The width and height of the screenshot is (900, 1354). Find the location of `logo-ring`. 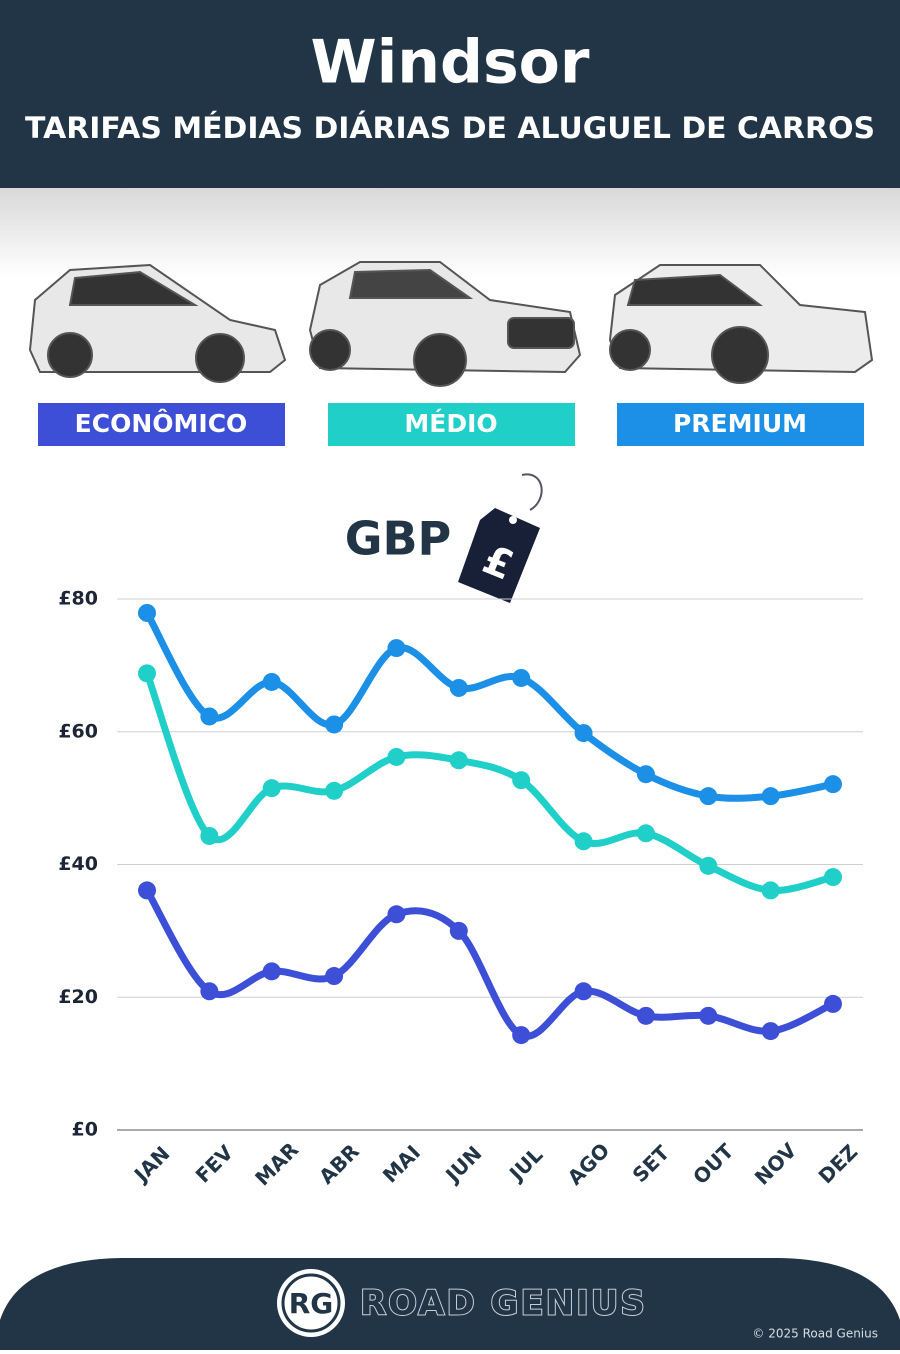

logo-ring is located at coordinates (311, 1303).